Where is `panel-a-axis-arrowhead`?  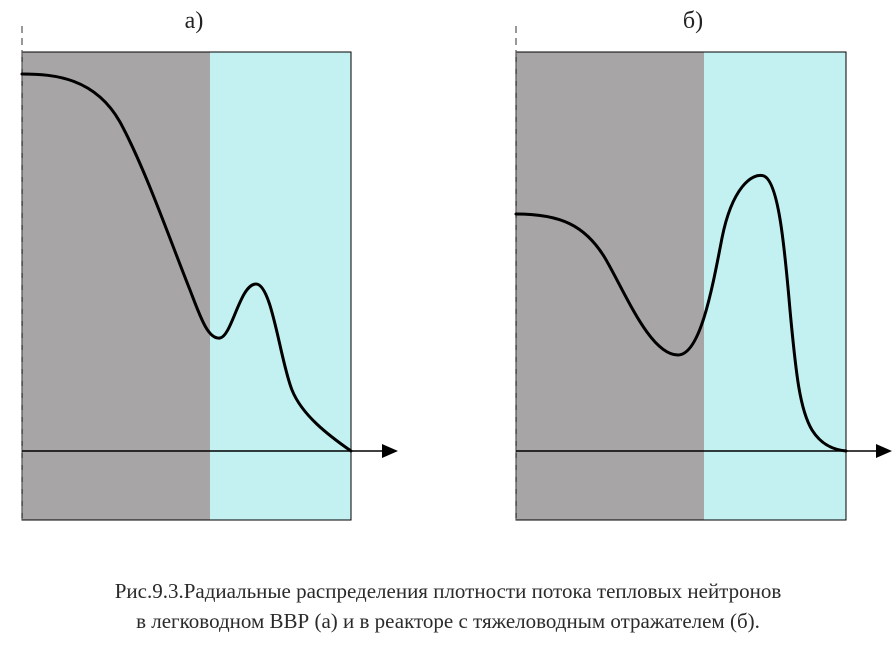
panel-a-axis-arrowhead is located at coordinates (390, 451).